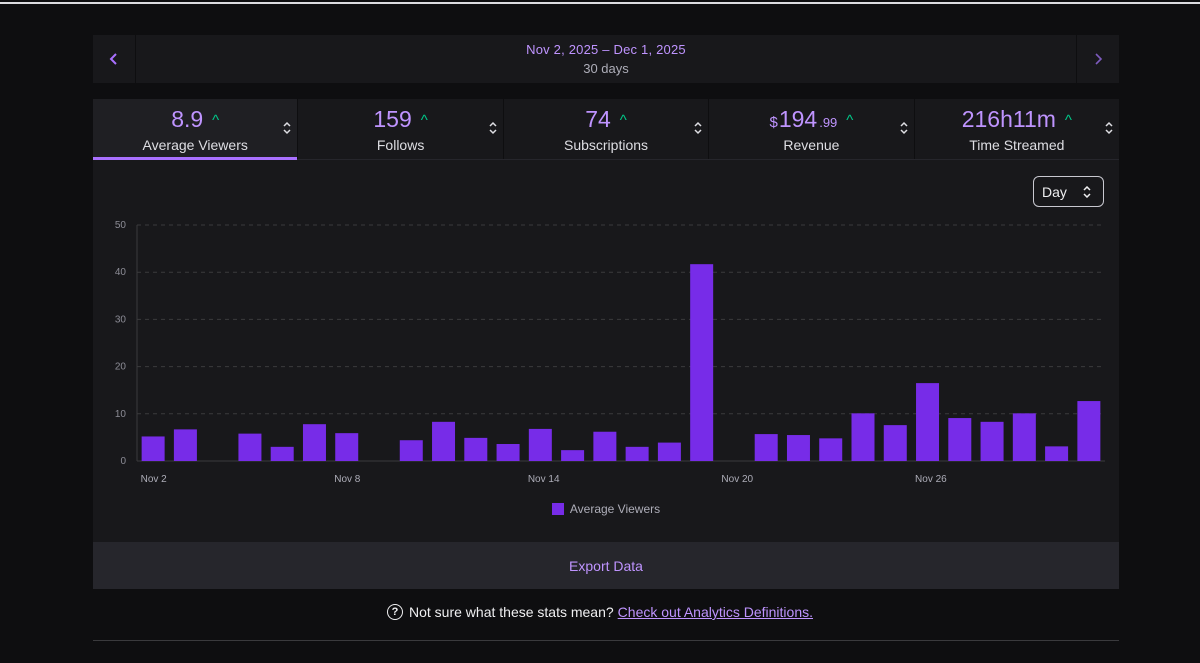 Image resolution: width=1200 pixels, height=663 pixels. I want to click on date-range-bar: Nov 2, 2025 – Dec 1, 2025 30 days, so click(606, 59).